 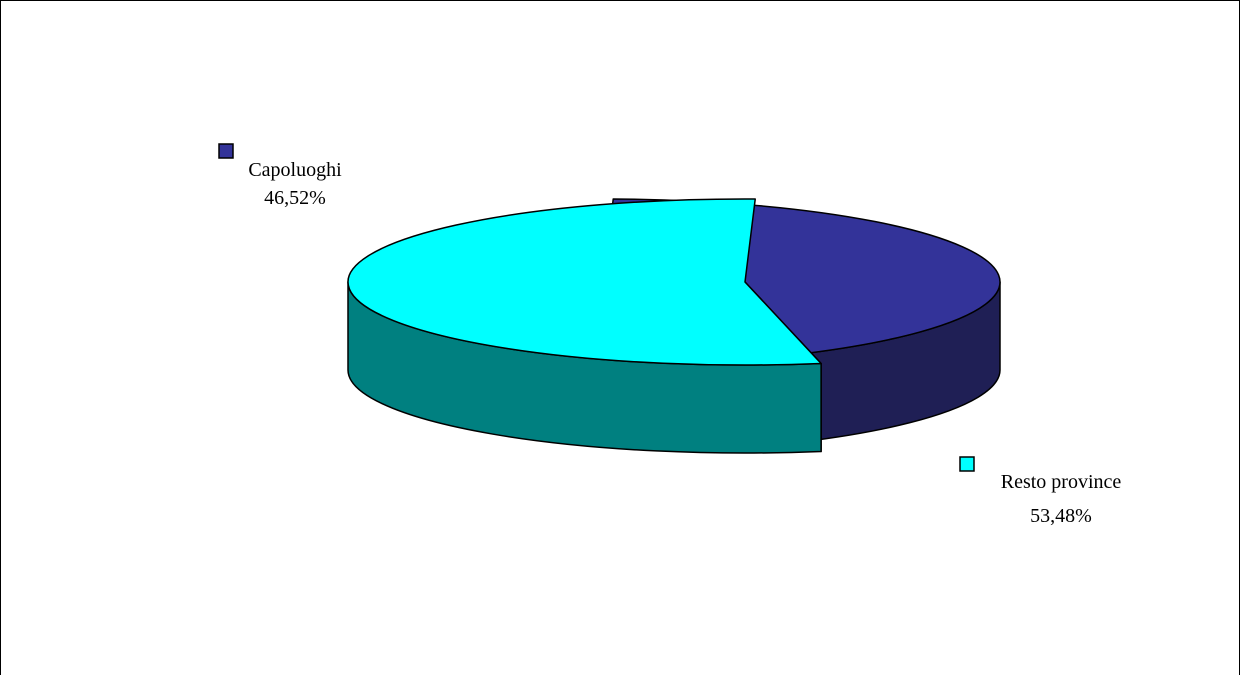 I want to click on resto-province-slice, so click(x=584, y=326).